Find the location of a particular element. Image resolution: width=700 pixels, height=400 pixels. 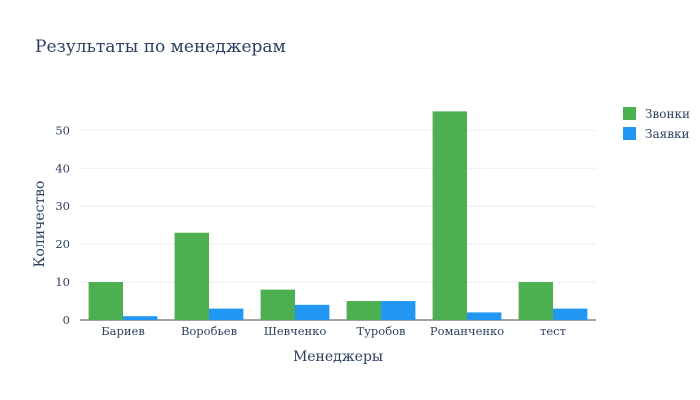

legend-item-1: Заявки is located at coordinates (656, 134).